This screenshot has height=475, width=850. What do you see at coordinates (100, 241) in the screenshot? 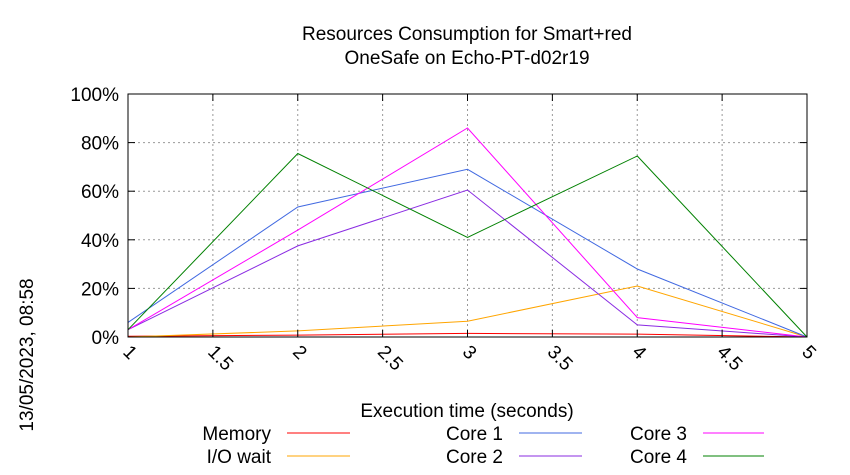
I see `y-tick-label: 40%` at bounding box center [100, 241].